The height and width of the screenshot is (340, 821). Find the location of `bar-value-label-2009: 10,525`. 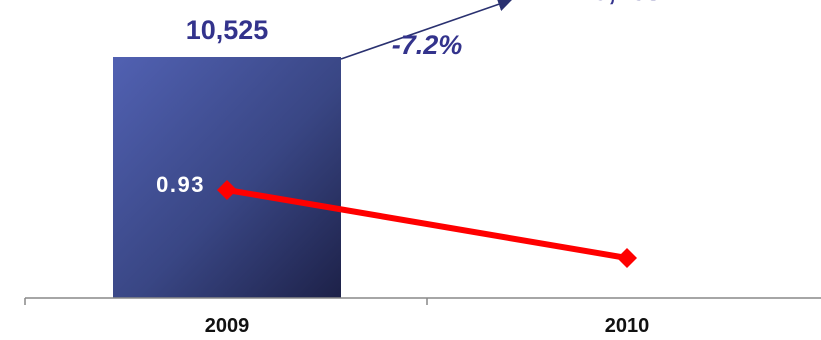

bar-value-label-2009: 10,525 is located at coordinates (227, 30).